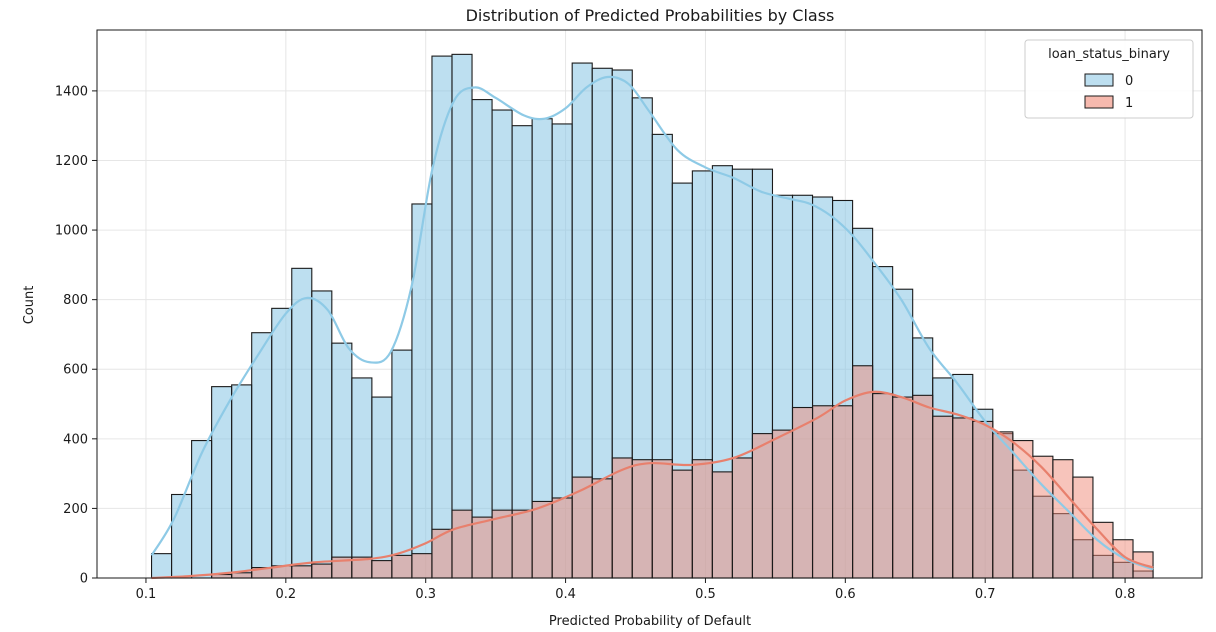 The image size is (1216, 632). Describe the element at coordinates (75, 509) in the screenshot. I see `y-tick-label: 200` at that location.